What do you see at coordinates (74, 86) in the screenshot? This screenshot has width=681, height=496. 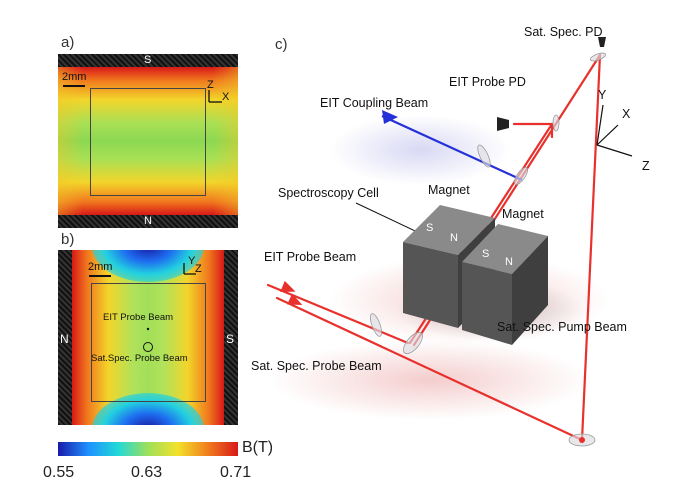 I see `panel-a-scale-bar` at bounding box center [74, 86].